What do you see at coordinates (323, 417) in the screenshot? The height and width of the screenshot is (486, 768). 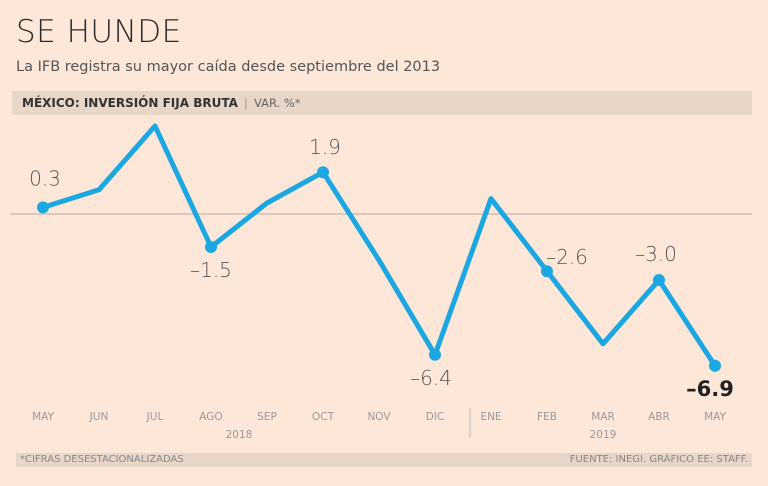 I see `x-tick-label: OCT` at bounding box center [323, 417].